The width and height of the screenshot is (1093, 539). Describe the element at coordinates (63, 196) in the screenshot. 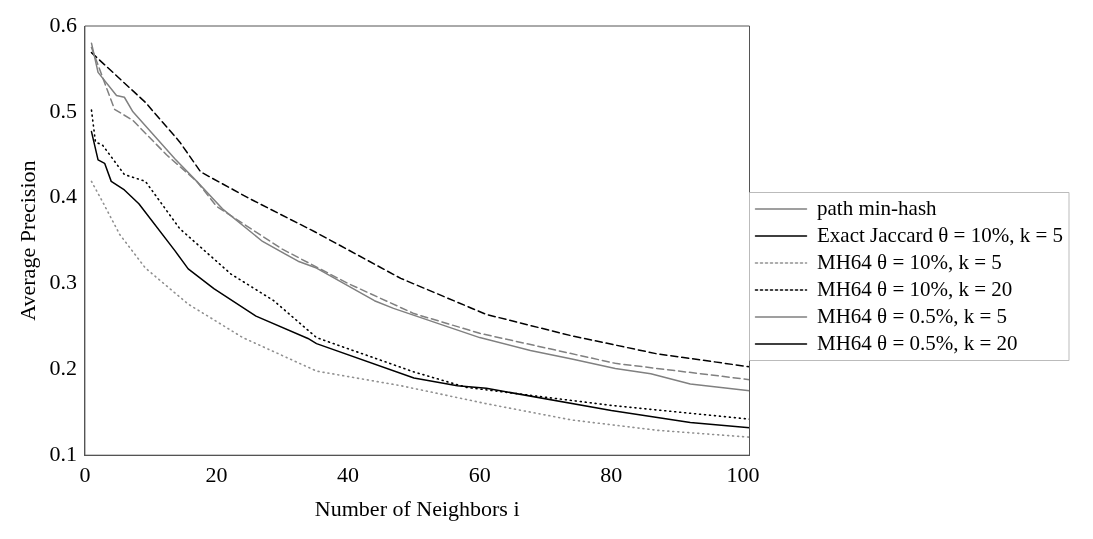

I see `y-tick-label: 0.4` at that location.